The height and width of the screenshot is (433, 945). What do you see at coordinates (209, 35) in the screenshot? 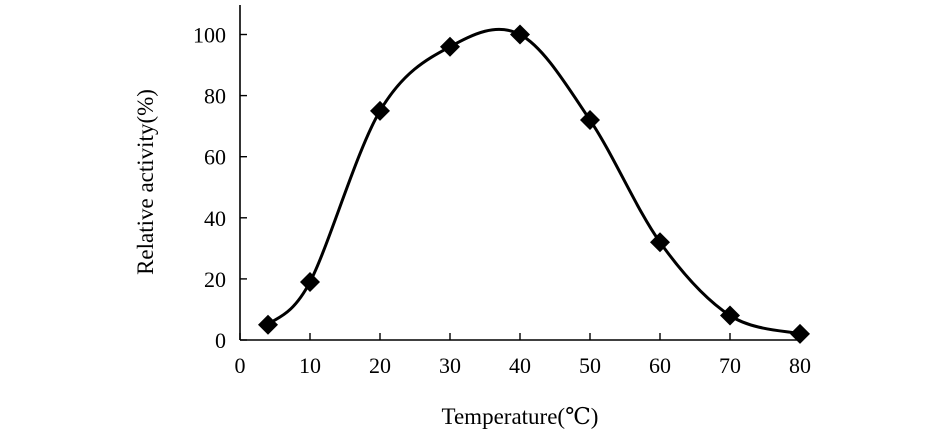
I see `y-tick-label: 100` at bounding box center [209, 35].